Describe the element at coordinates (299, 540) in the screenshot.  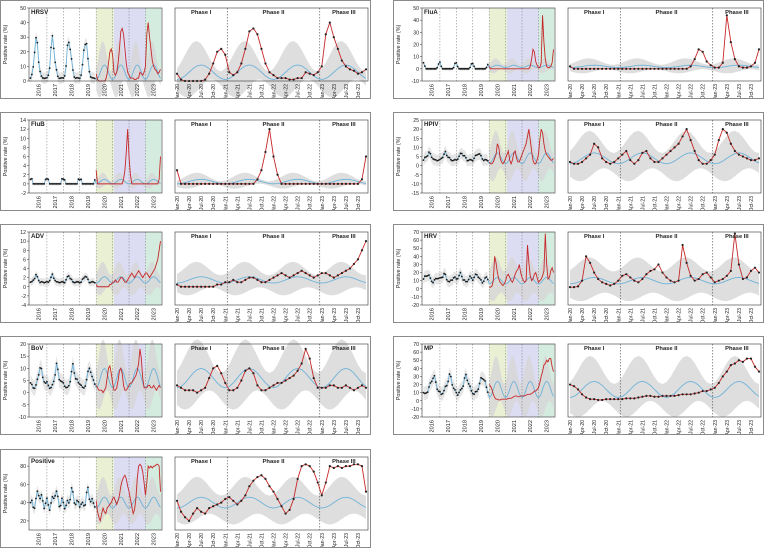
I see `month-tick-label: Jul-22` at that location.